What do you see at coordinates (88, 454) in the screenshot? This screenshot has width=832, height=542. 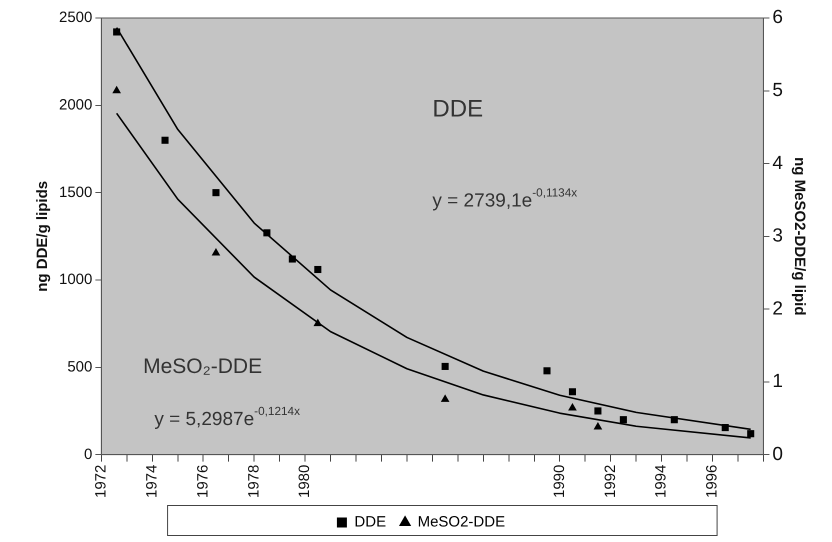 I see `y-tick-label: 0` at bounding box center [88, 454].